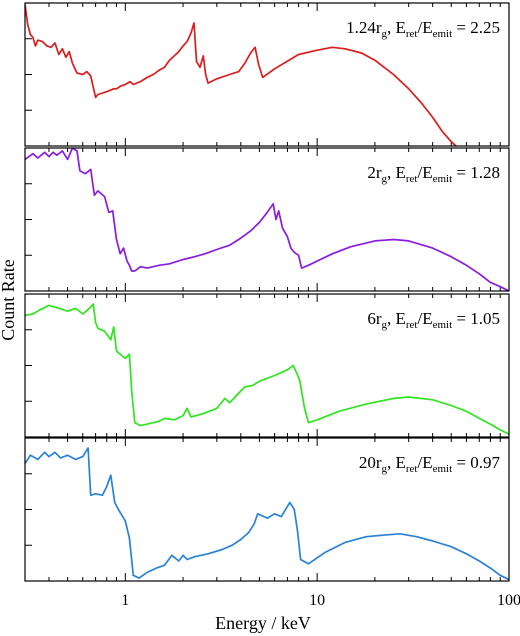 This screenshot has width=520, height=636. I want to click on panel-annotation: 2rg, Eret/Eemit = 1.28, so click(433, 174).